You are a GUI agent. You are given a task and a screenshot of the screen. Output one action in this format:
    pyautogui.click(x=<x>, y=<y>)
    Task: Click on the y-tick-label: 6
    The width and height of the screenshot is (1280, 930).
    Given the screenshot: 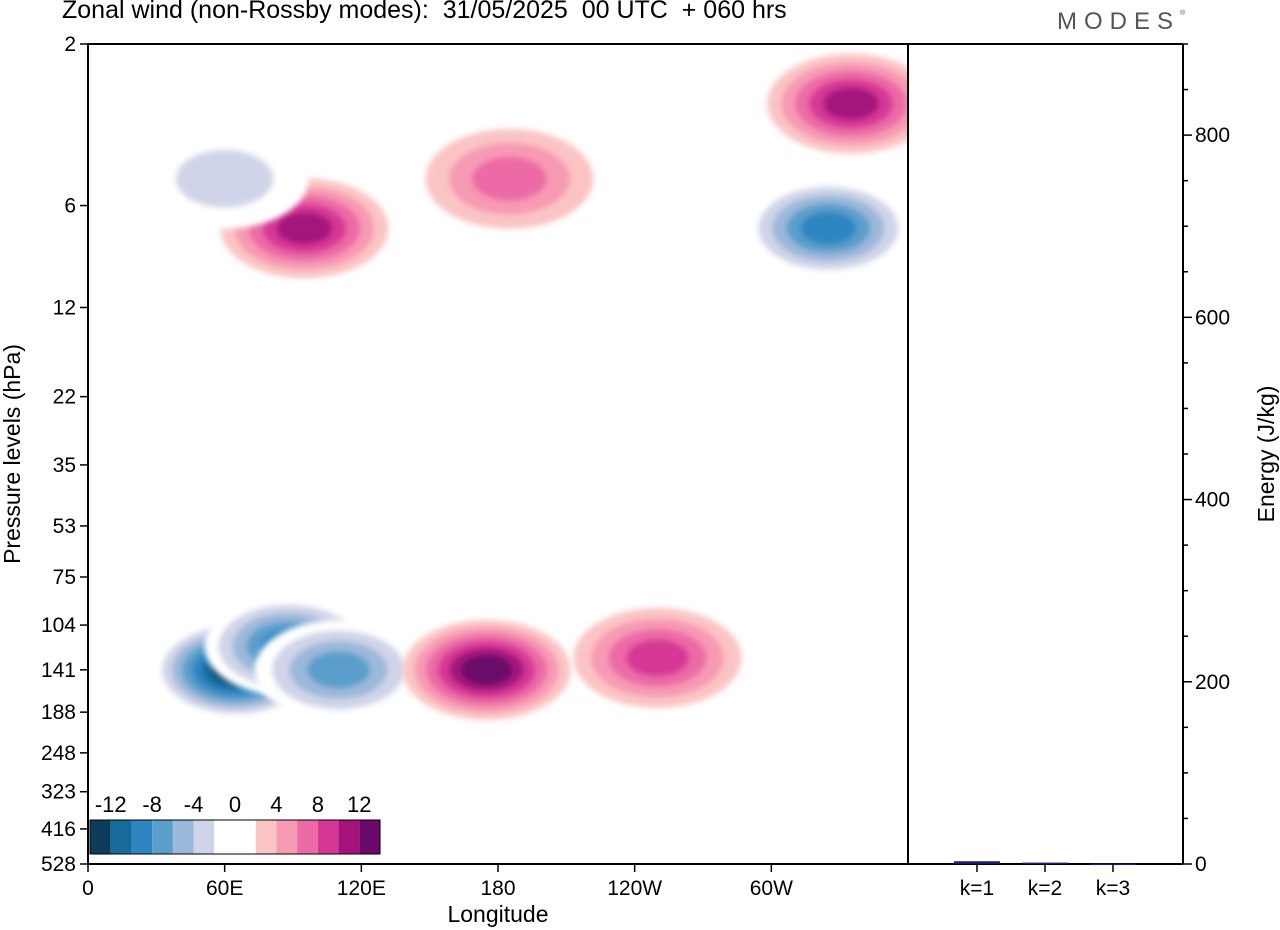 What is the action you would take?
    pyautogui.click(x=70, y=206)
    